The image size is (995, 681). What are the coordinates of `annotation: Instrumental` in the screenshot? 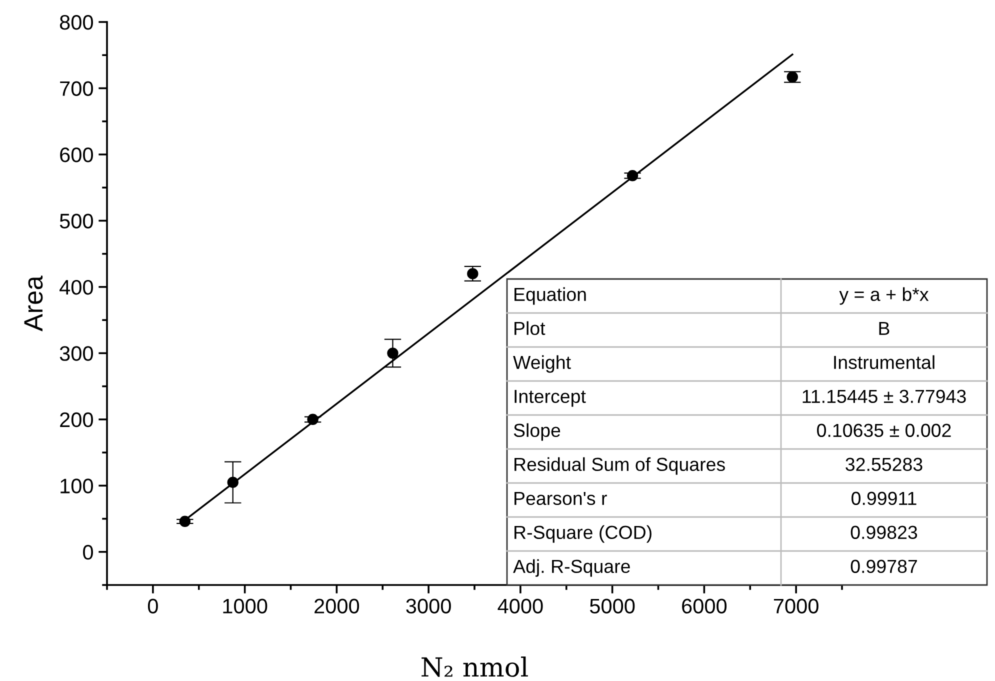 It's located at (884, 362).